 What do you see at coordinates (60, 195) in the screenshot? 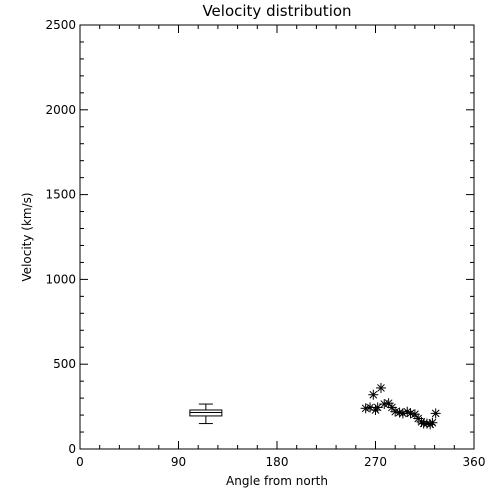
I see `y-tick-label: 1500` at bounding box center [60, 195].